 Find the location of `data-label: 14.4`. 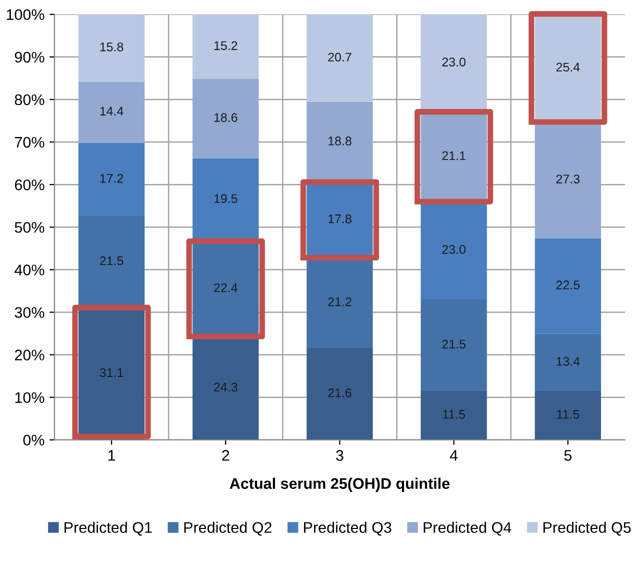

data-label: 14.4 is located at coordinates (112, 111).